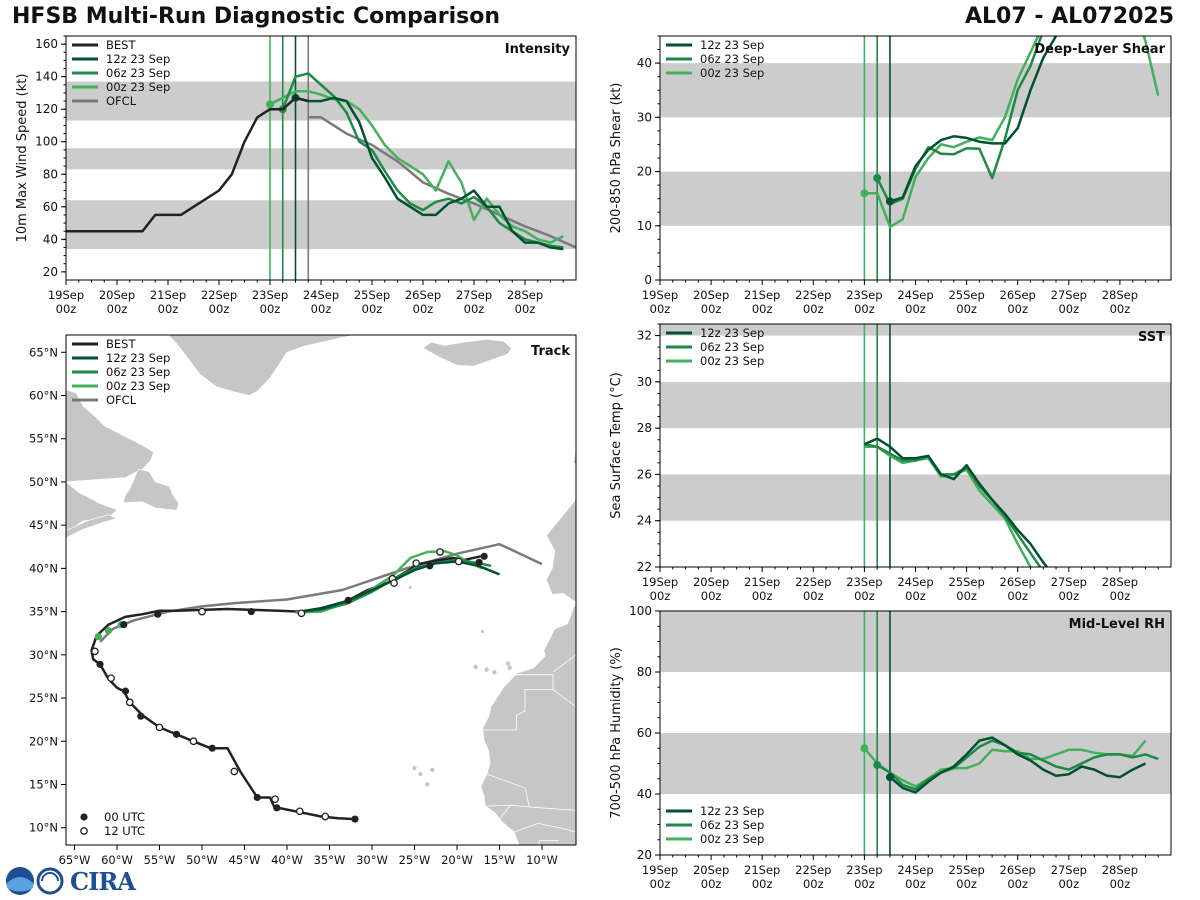  What do you see at coordinates (43, 525) in the screenshot?
I see `lat-label: 45°N` at bounding box center [43, 525].